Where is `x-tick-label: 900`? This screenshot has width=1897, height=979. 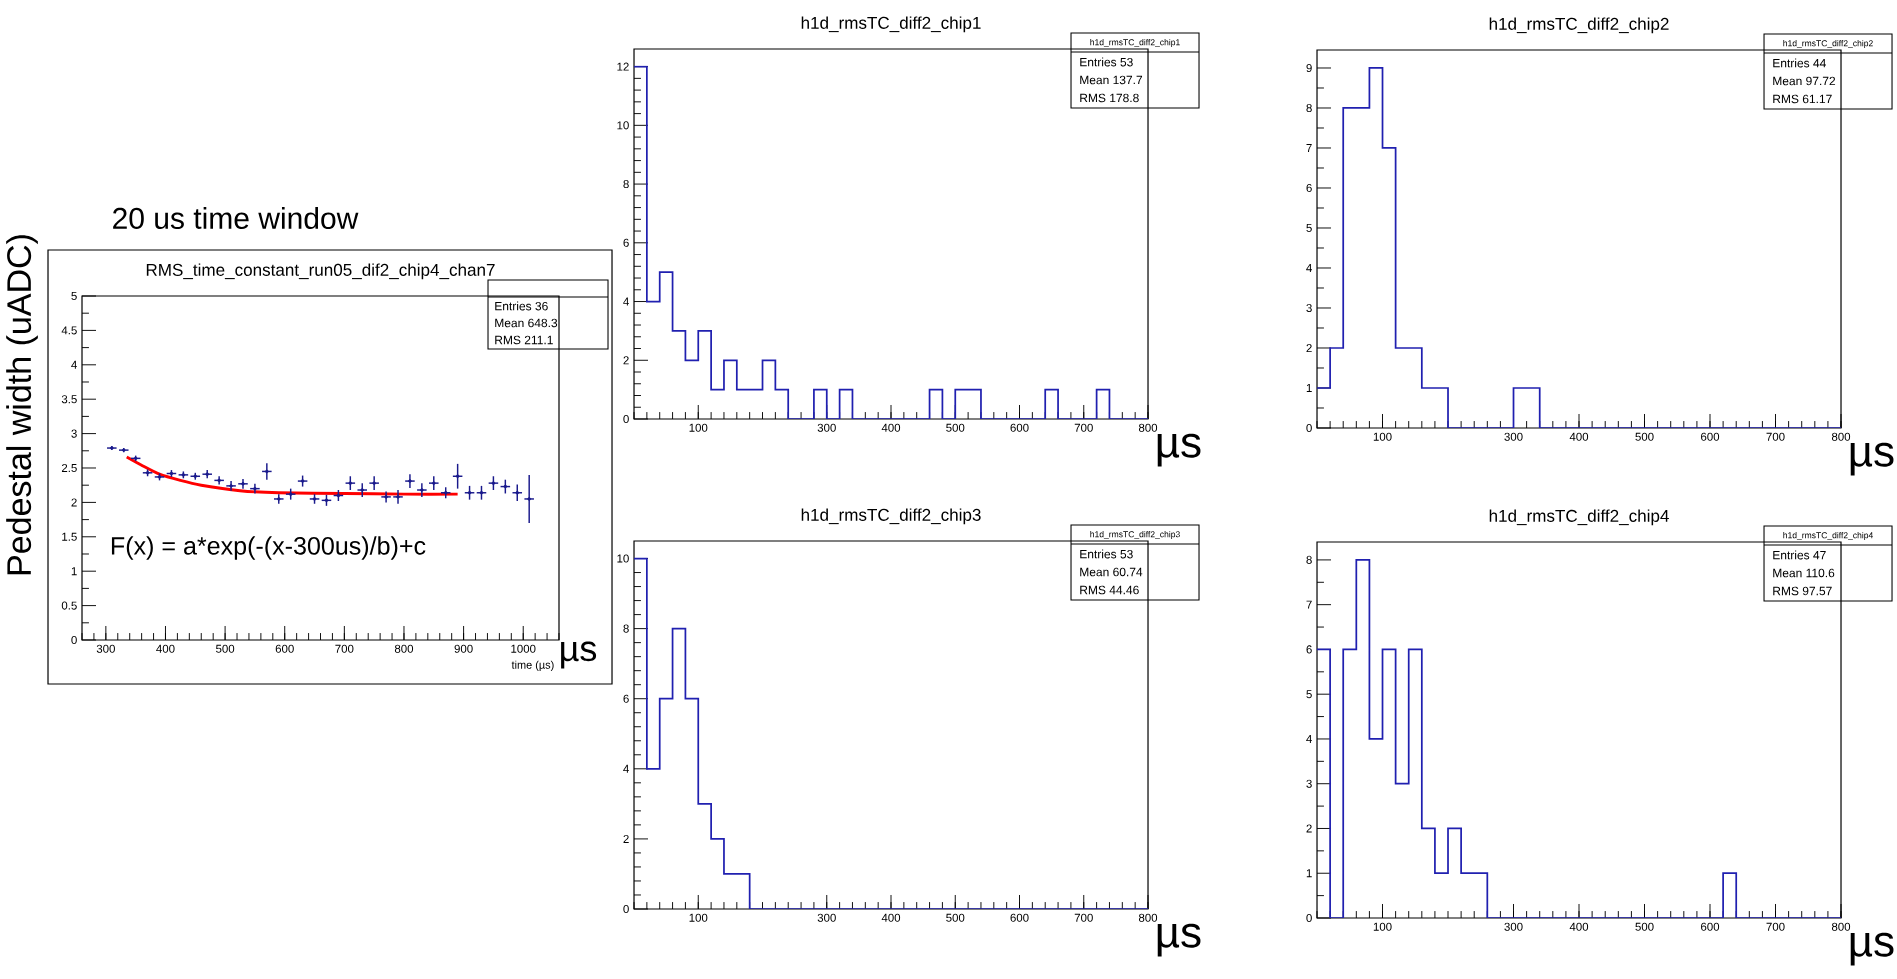 x-tick-label: 900 is located at coordinates (463, 648).